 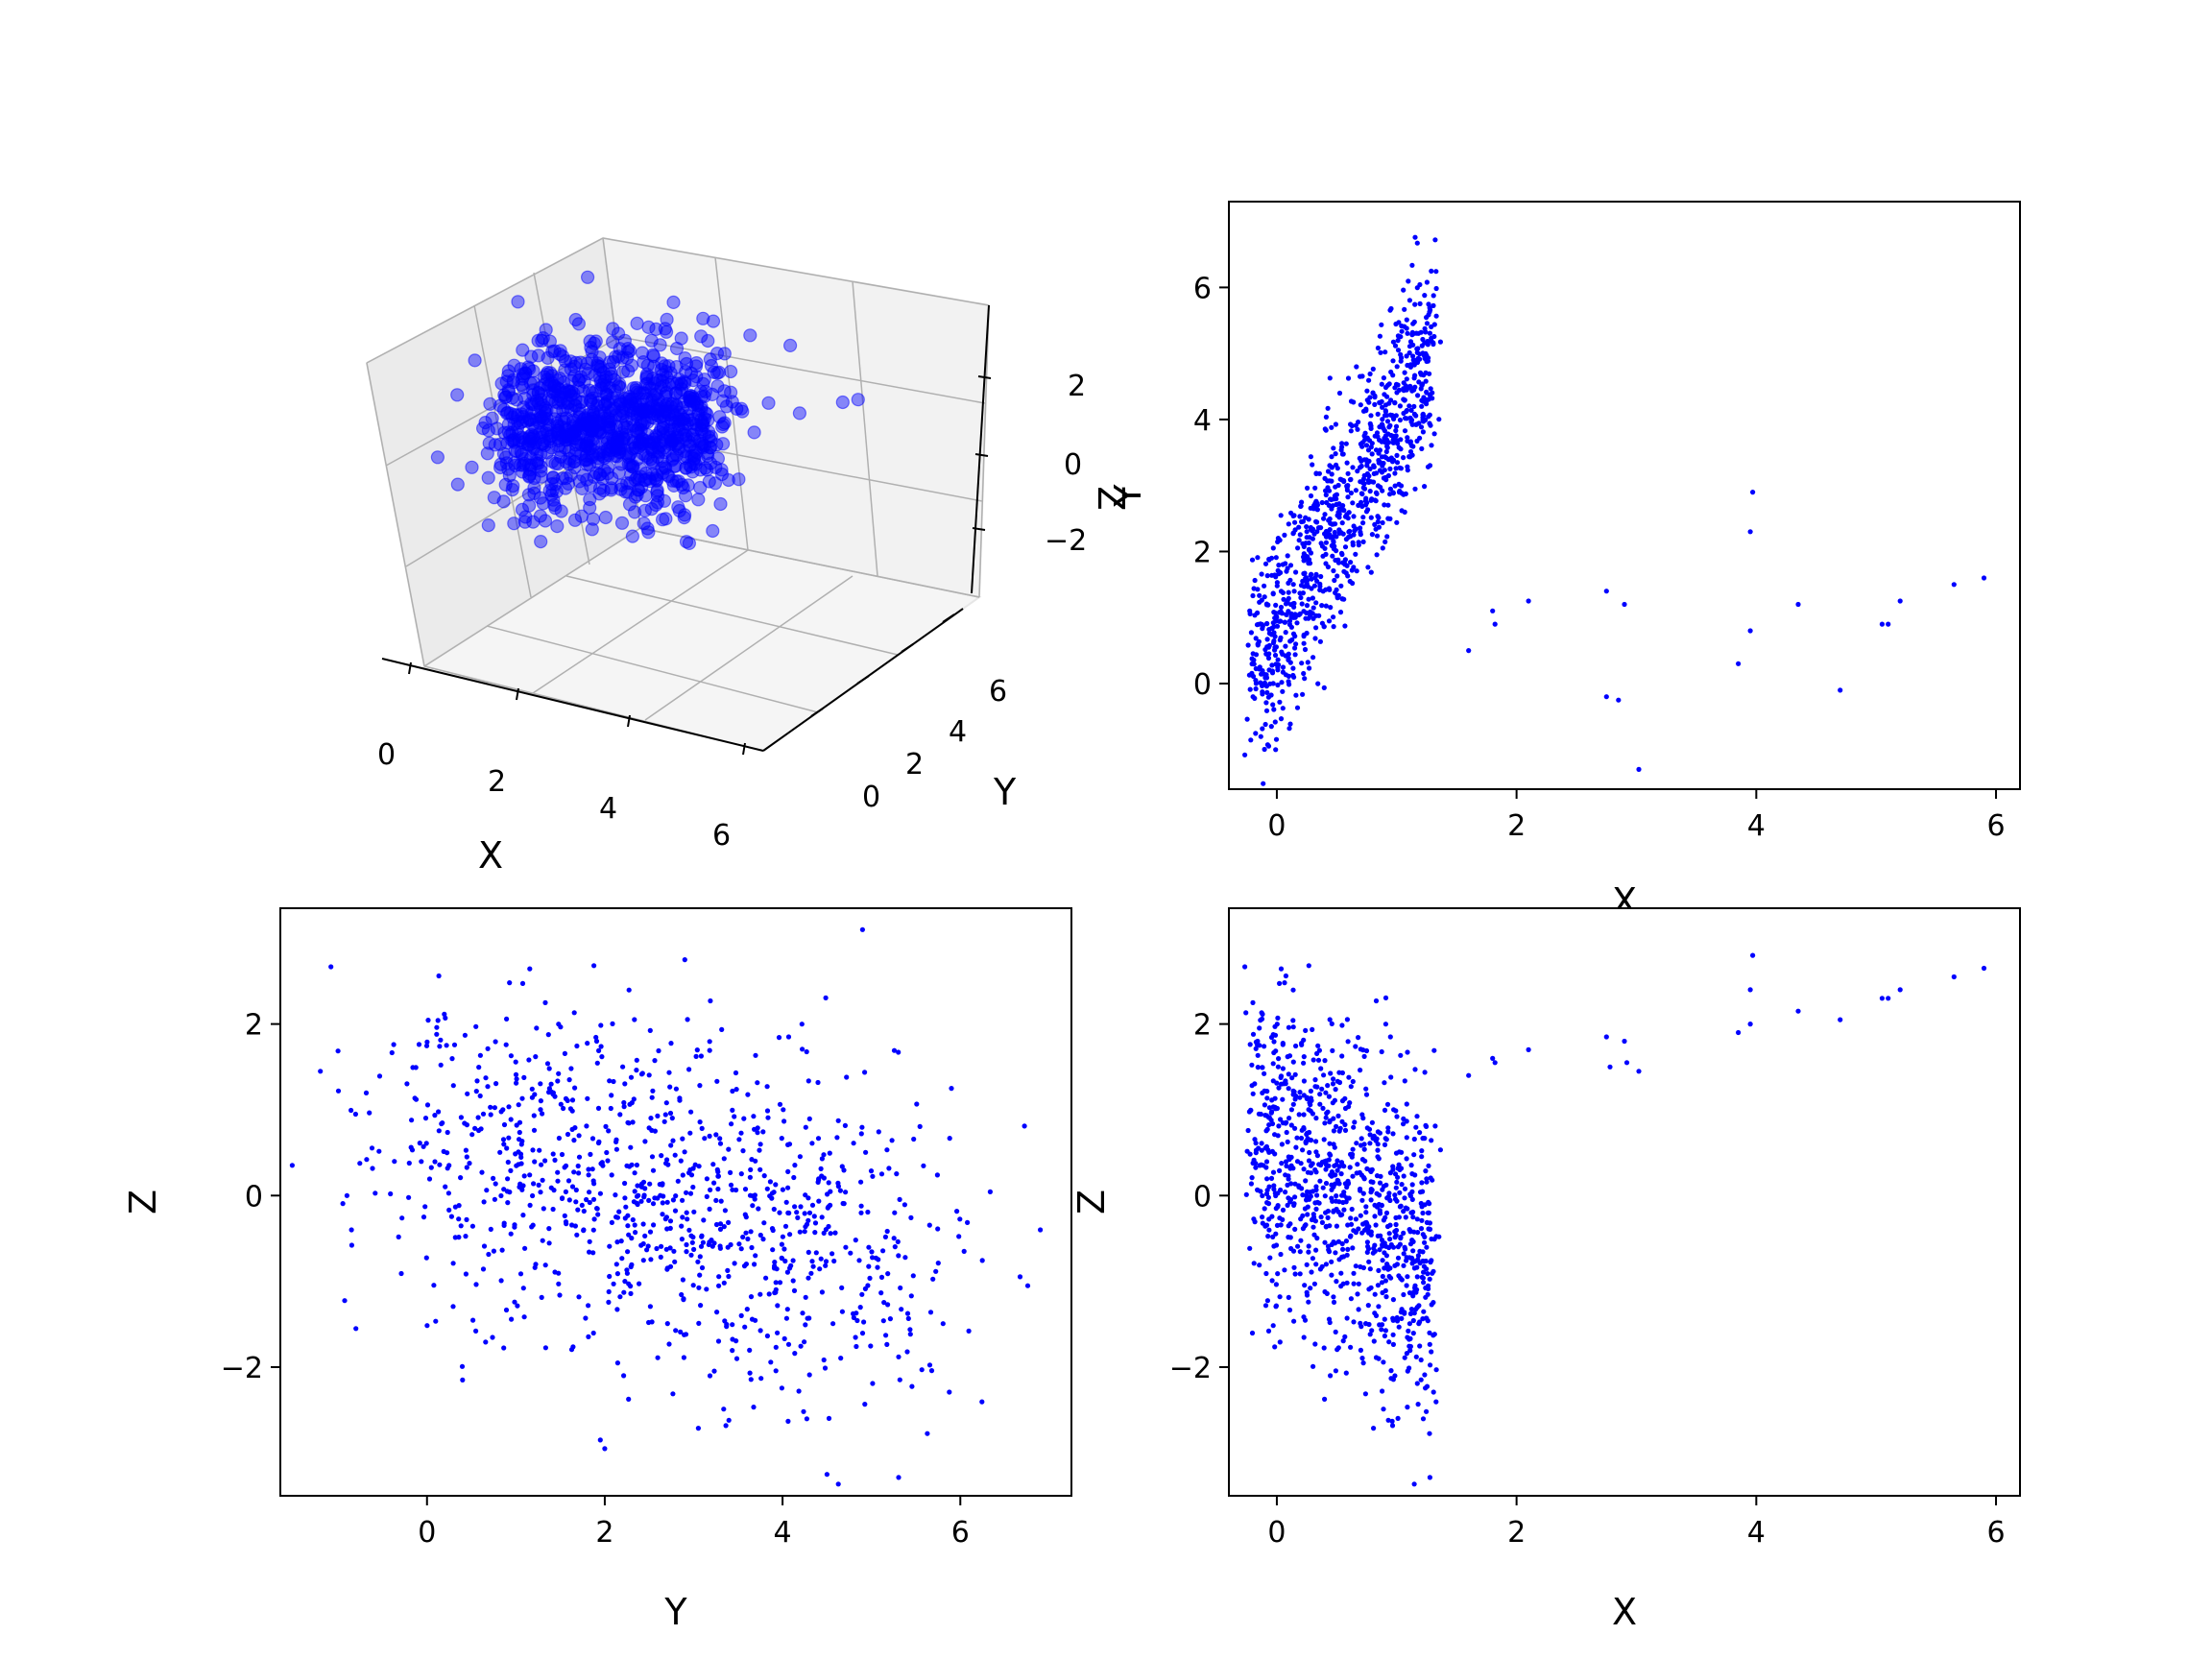 What do you see at coordinates (998, 692) in the screenshot?
I see `y-tick-label-3d: 6` at bounding box center [998, 692].